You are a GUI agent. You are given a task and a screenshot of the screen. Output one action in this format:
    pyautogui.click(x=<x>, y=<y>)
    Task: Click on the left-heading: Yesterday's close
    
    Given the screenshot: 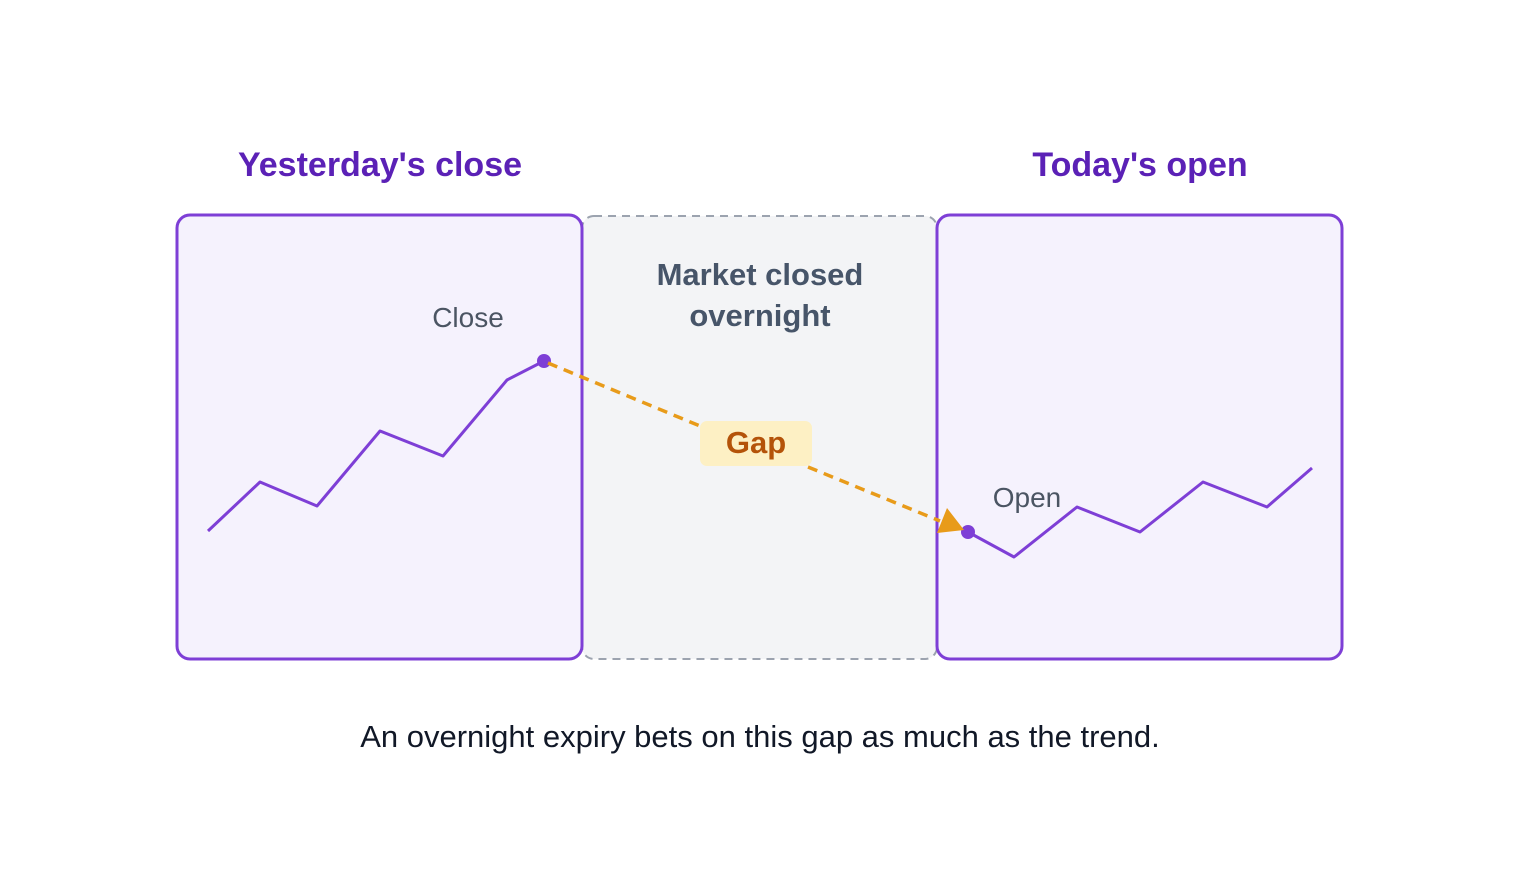 What is the action you would take?
    pyautogui.click(x=380, y=165)
    